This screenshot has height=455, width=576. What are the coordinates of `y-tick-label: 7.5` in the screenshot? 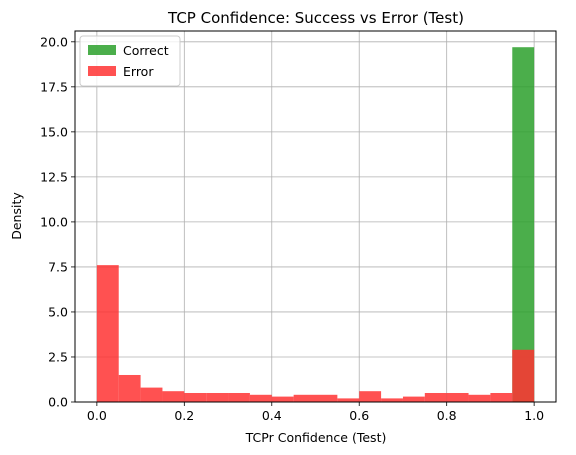 It's located at (58, 266).